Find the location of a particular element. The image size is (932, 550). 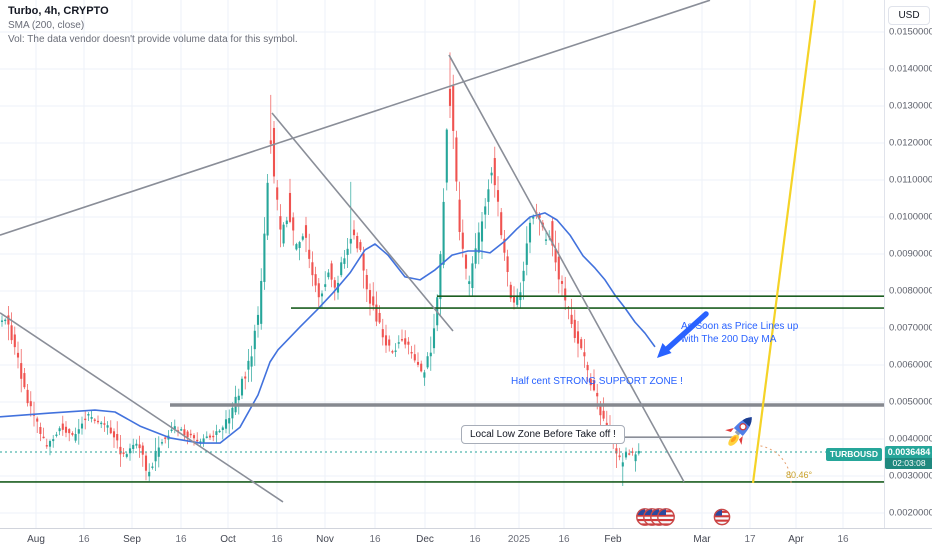

time-tick-label: Feb is located at coordinates (613, 539).